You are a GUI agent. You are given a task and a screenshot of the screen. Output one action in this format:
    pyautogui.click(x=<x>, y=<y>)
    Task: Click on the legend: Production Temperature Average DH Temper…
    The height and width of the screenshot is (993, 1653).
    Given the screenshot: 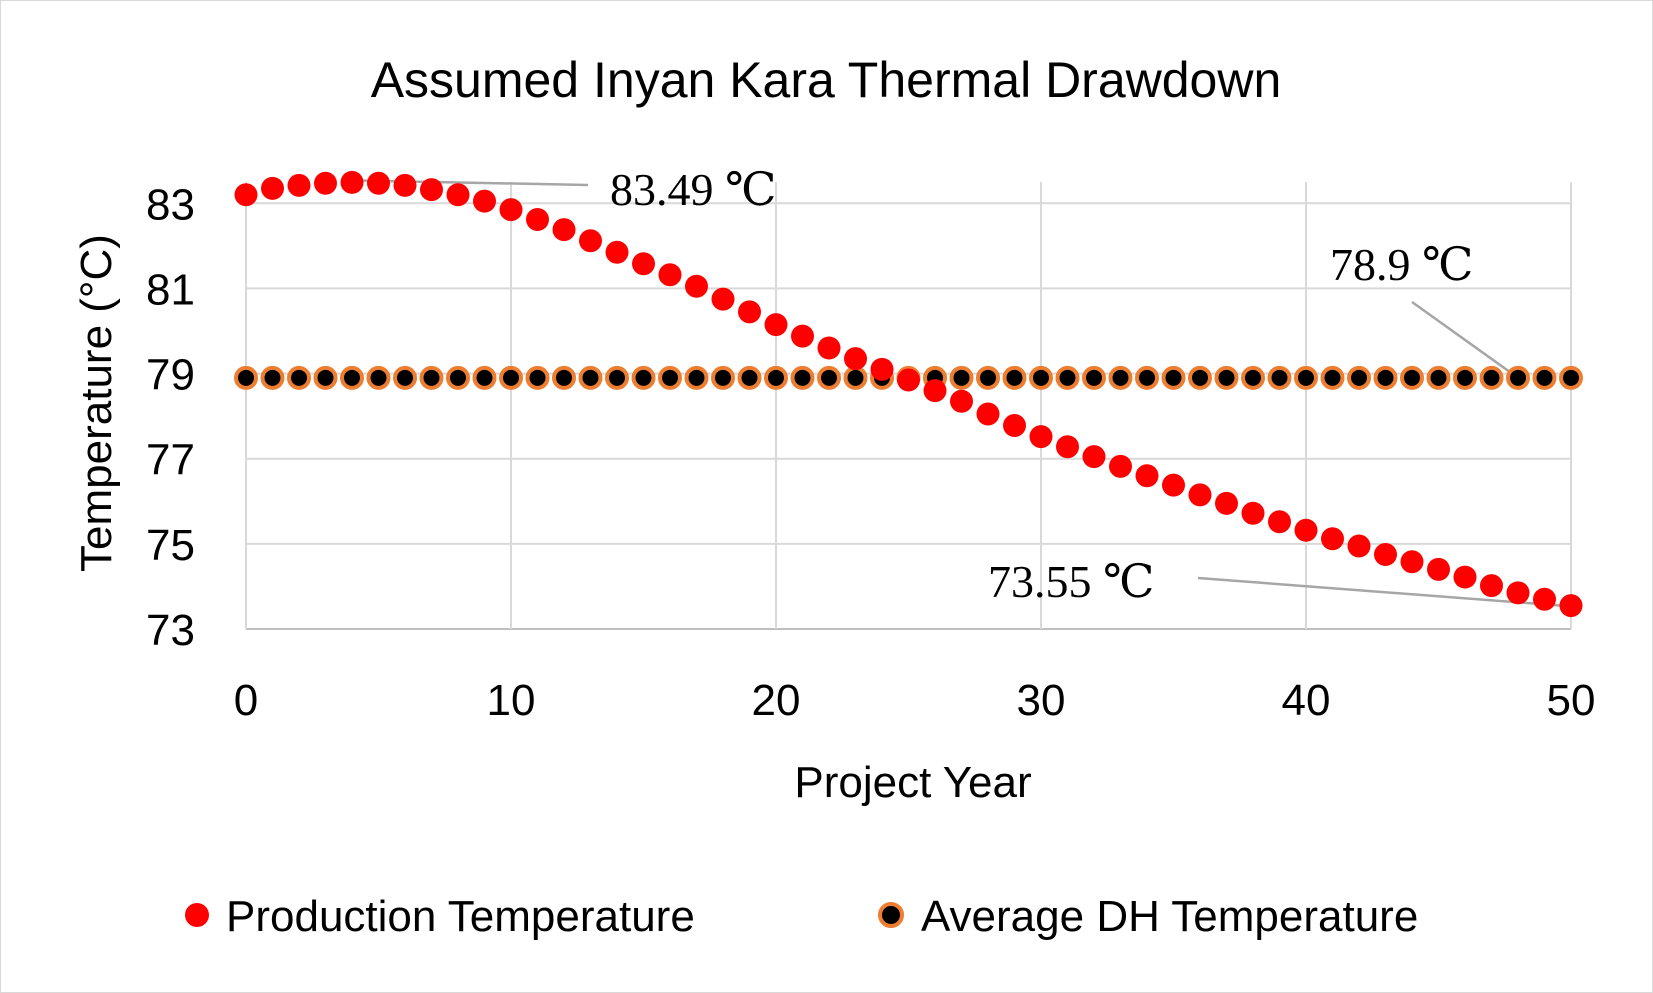 What is the action you would take?
    pyautogui.click(x=801, y=916)
    